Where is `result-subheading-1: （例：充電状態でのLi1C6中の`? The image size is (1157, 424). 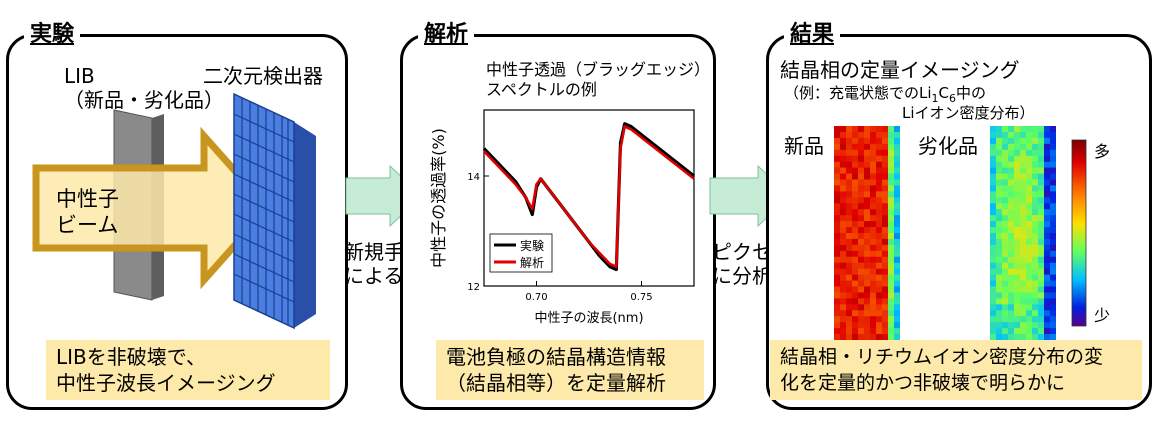
result-subheading-1: （例：充電状態でのLi1C6中の is located at coordinates (885, 96).